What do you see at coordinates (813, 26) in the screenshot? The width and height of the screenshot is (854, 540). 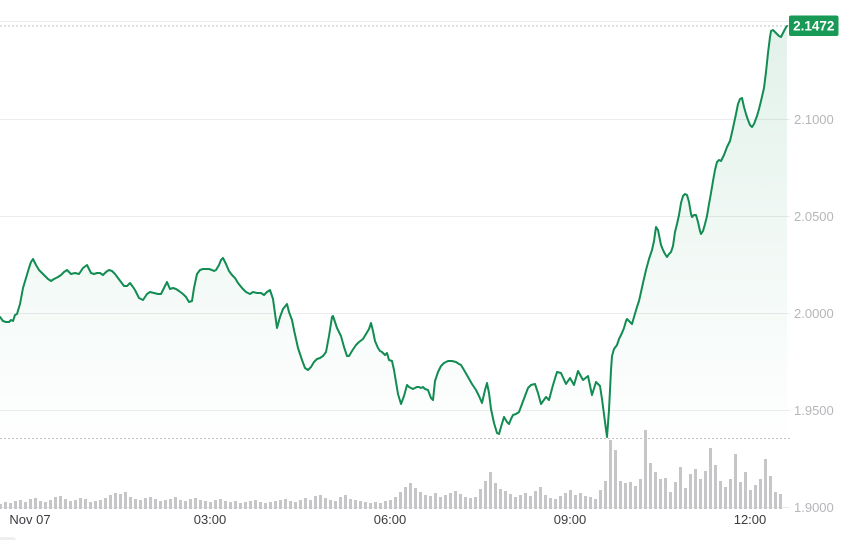 I see `svg-text: 2.1472` at bounding box center [813, 26].